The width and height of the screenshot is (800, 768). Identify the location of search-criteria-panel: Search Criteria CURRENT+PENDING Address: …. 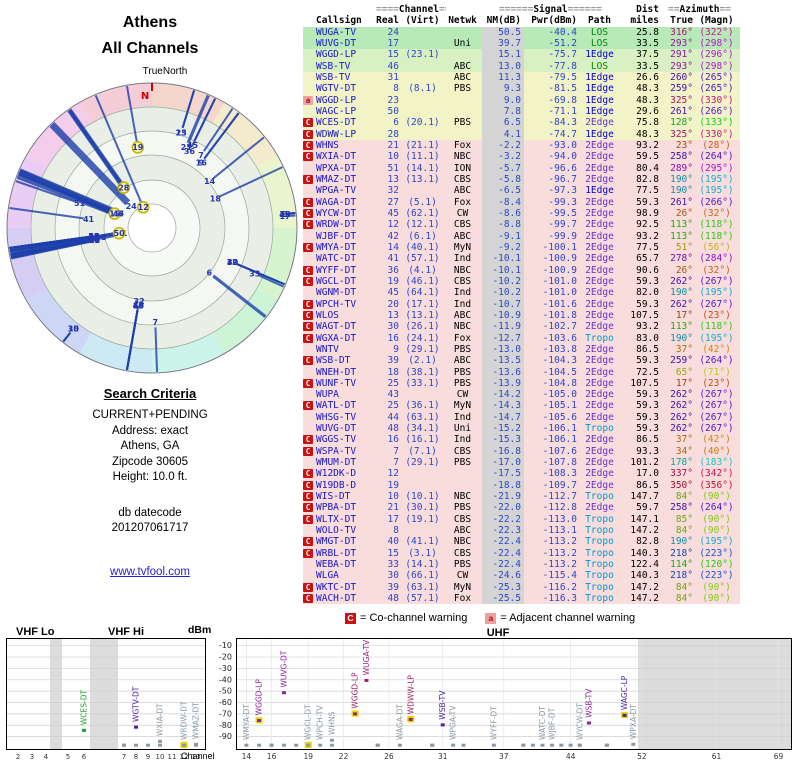
(150, 482).